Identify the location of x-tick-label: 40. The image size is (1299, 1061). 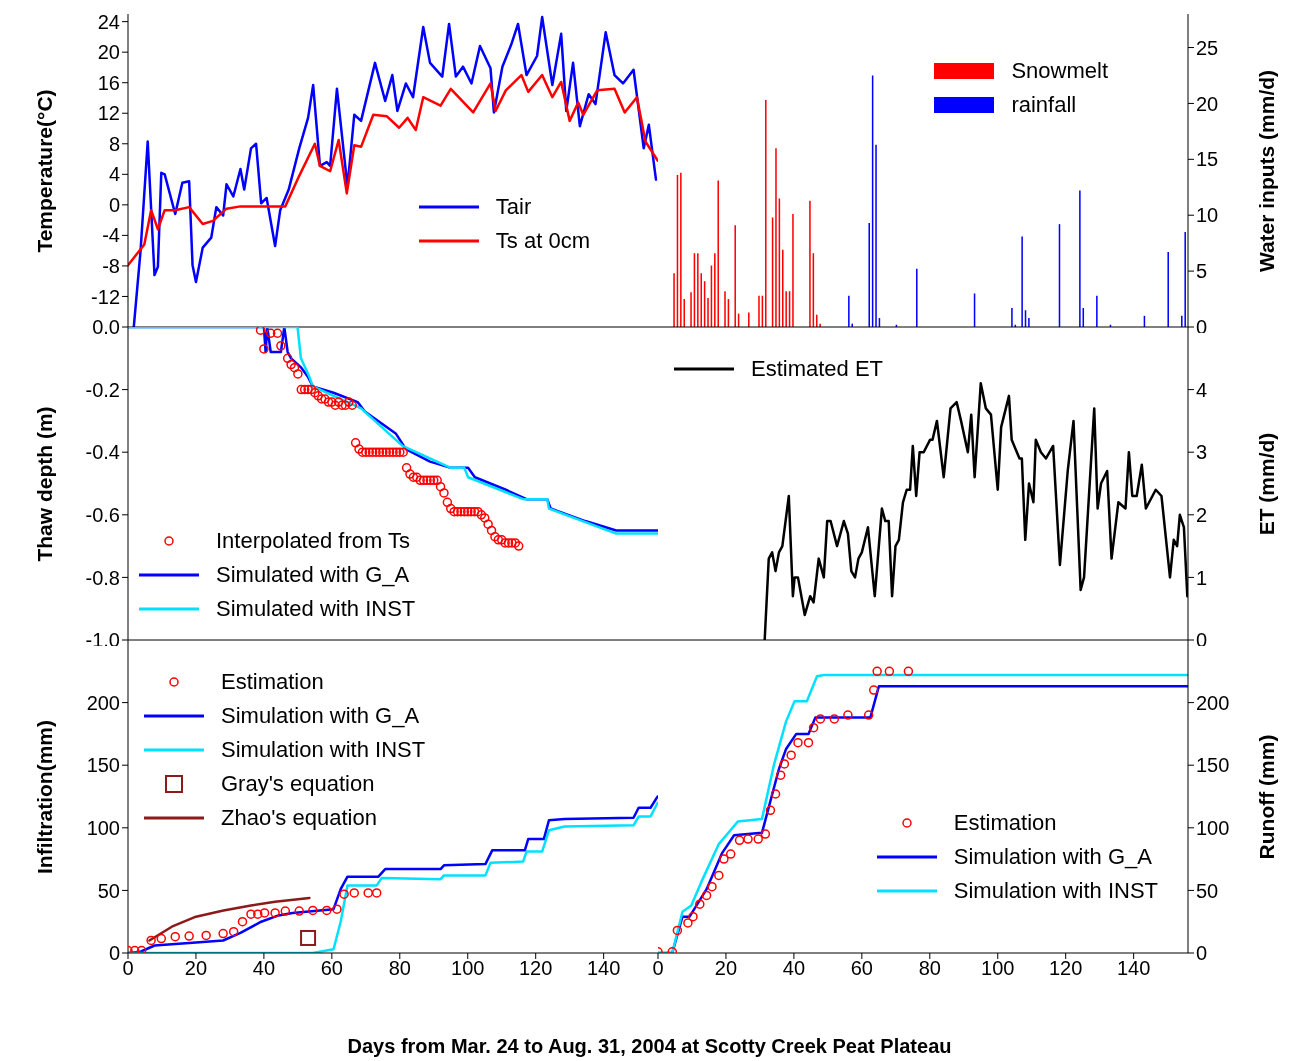
(264, 968).